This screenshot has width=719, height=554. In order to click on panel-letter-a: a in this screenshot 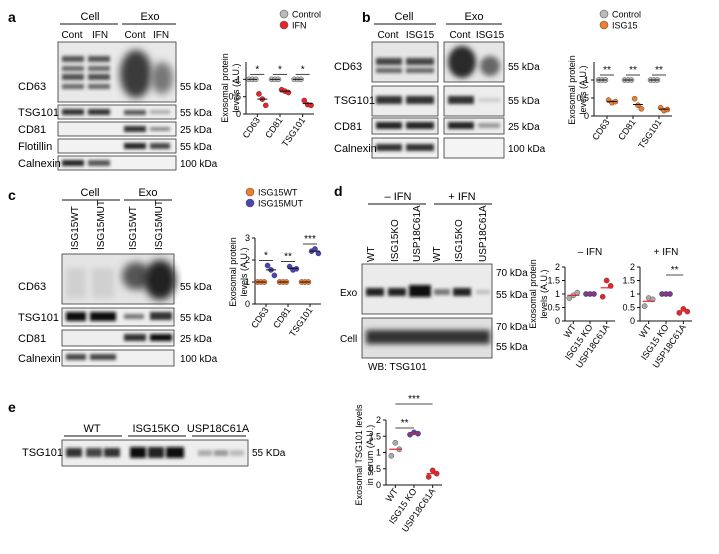, I will do `click(12, 17)`.